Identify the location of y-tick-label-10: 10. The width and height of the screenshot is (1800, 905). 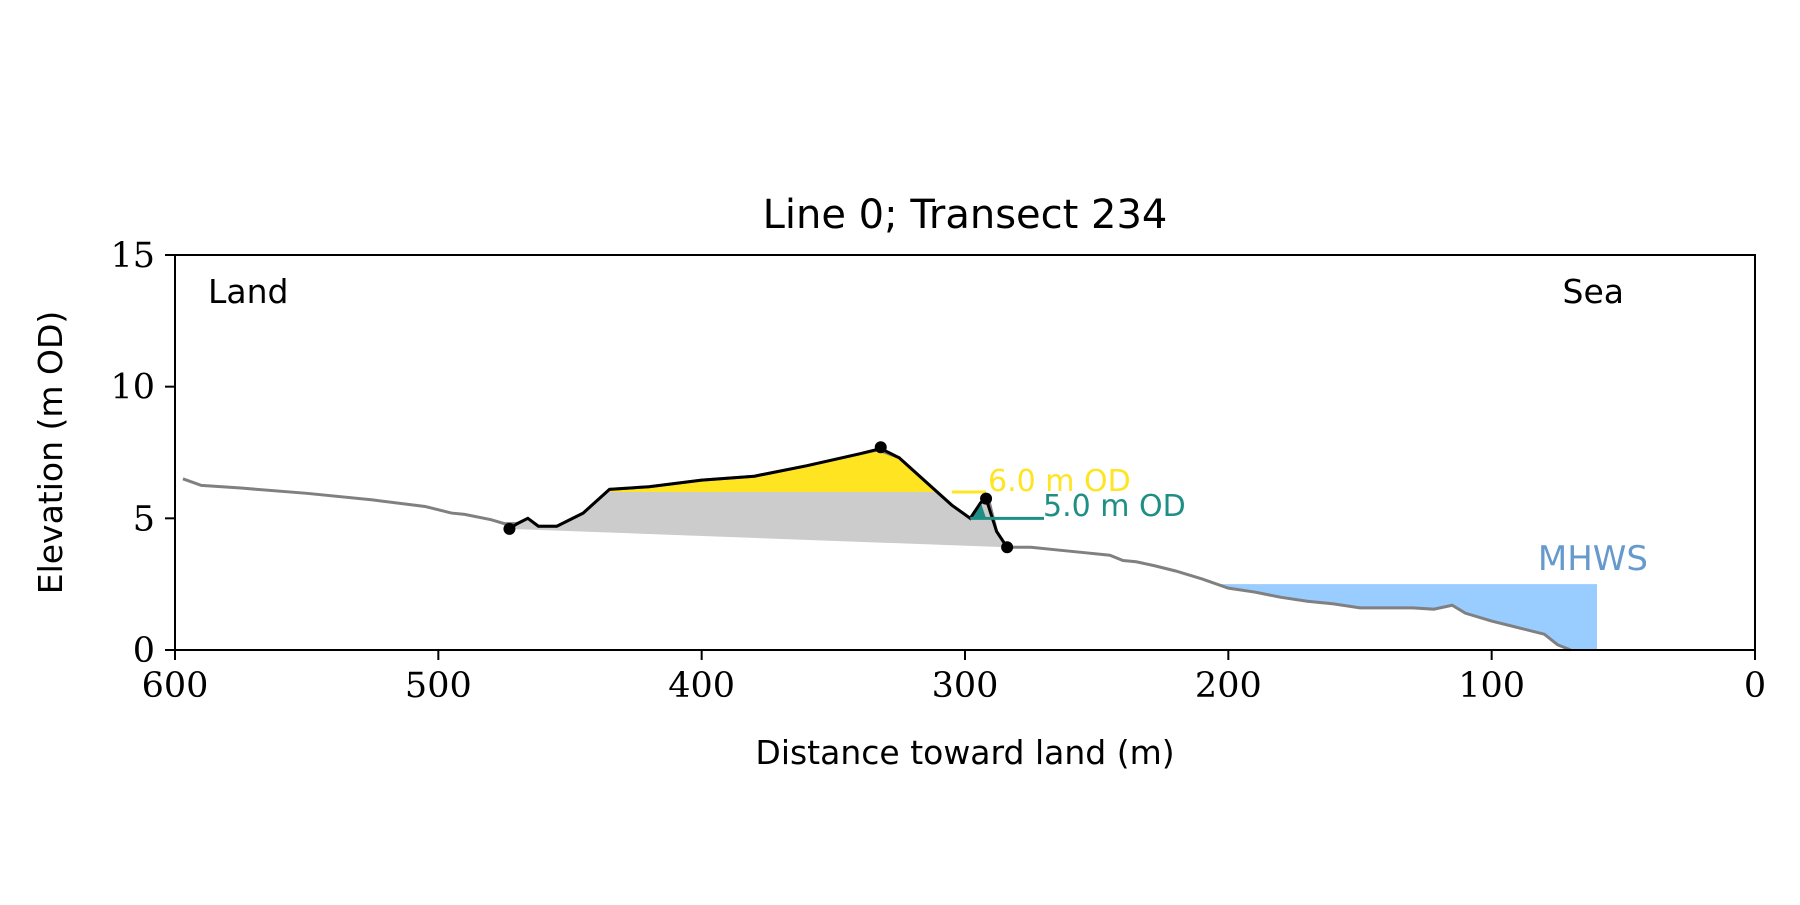
(132, 388).